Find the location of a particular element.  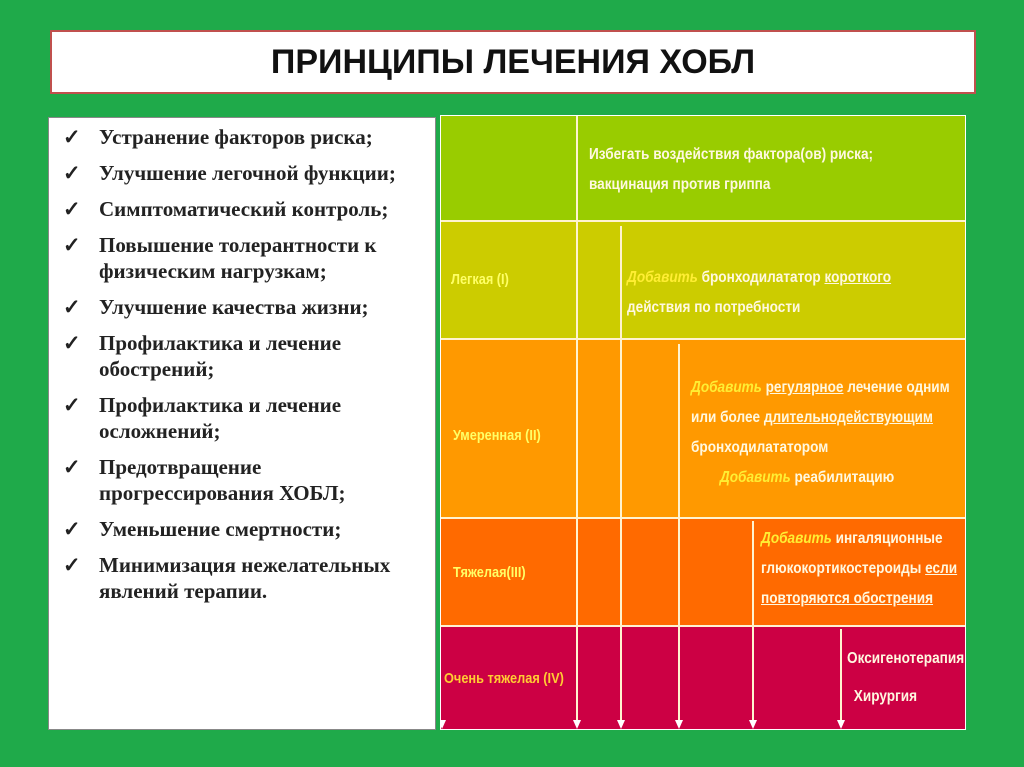

principle-text: Предотвращение прогрессирования ХОБЛ; is located at coordinates (222, 480).